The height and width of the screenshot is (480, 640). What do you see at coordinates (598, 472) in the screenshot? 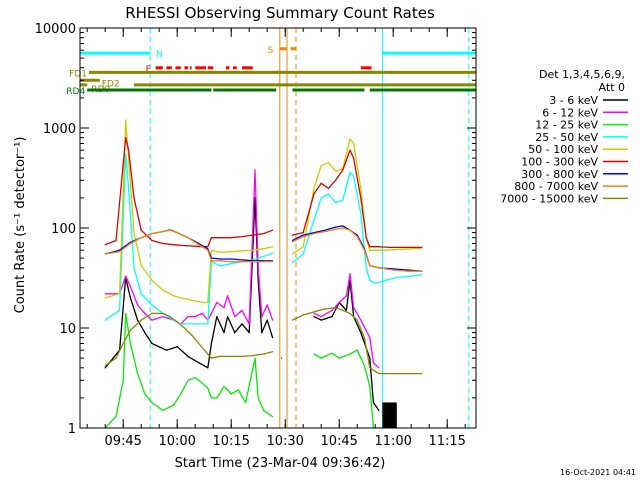
I see `generation-timestamp: 16-Oct-2021 04:41` at bounding box center [598, 472].